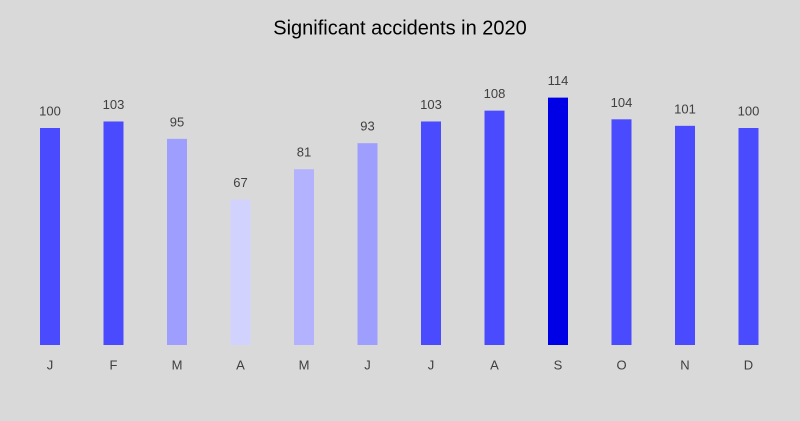 The image size is (800, 421). Describe the element at coordinates (621, 364) in the screenshot. I see `x-tick-label: O` at that location.